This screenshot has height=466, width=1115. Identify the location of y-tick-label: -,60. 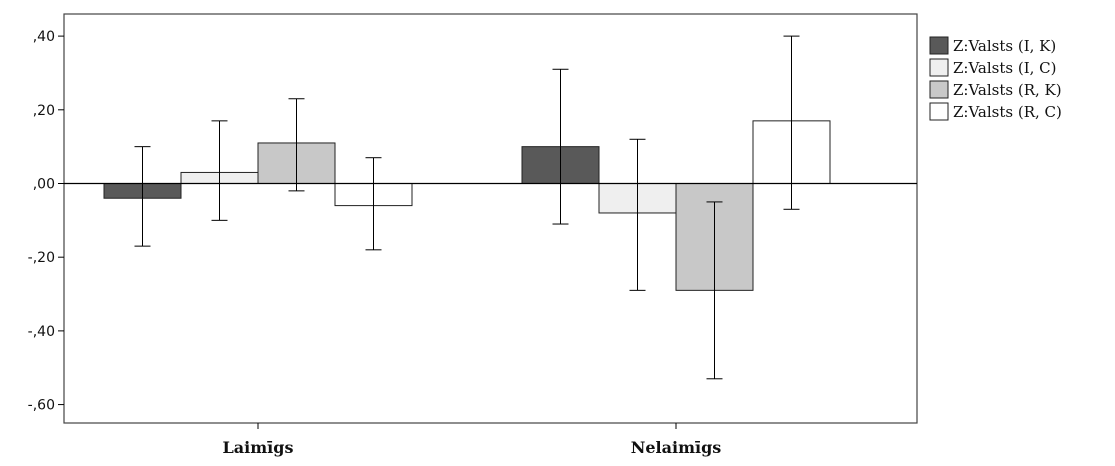
(41, 406).